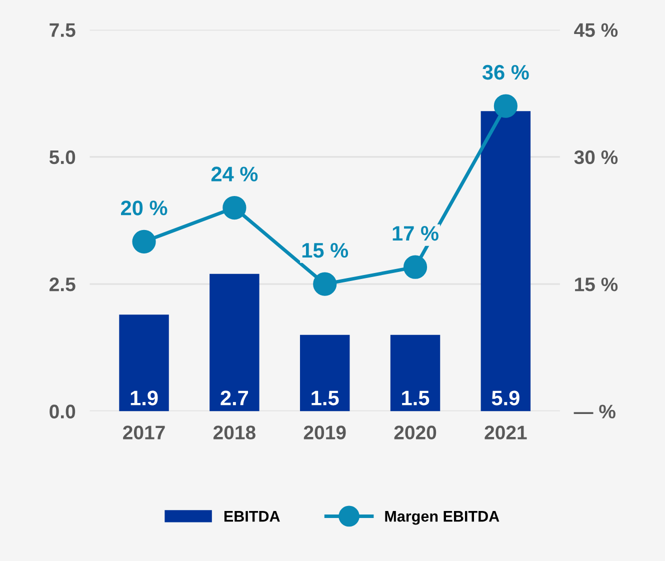 This screenshot has width=665, height=561. Describe the element at coordinates (442, 518) in the screenshot. I see `legend-label: Margen EBITDA` at that location.